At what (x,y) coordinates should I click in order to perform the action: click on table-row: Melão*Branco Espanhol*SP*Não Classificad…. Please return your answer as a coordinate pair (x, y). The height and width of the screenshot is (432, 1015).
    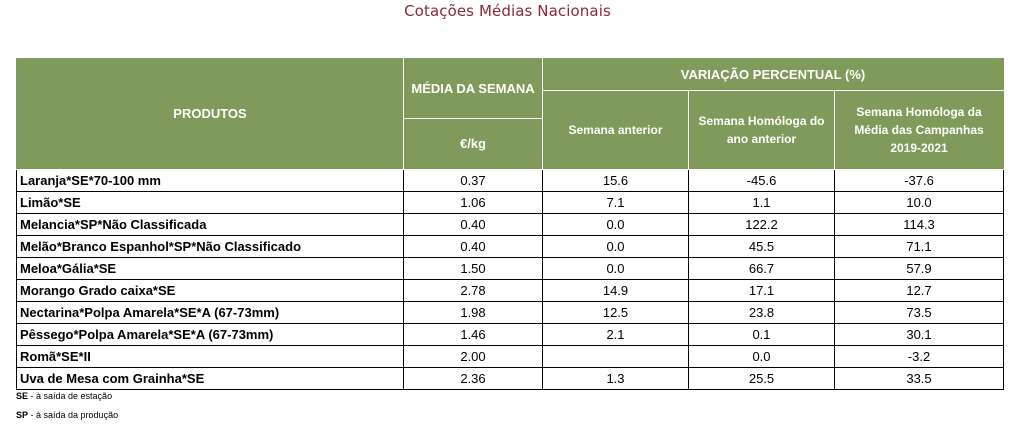
    Looking at the image, I should click on (510, 246).